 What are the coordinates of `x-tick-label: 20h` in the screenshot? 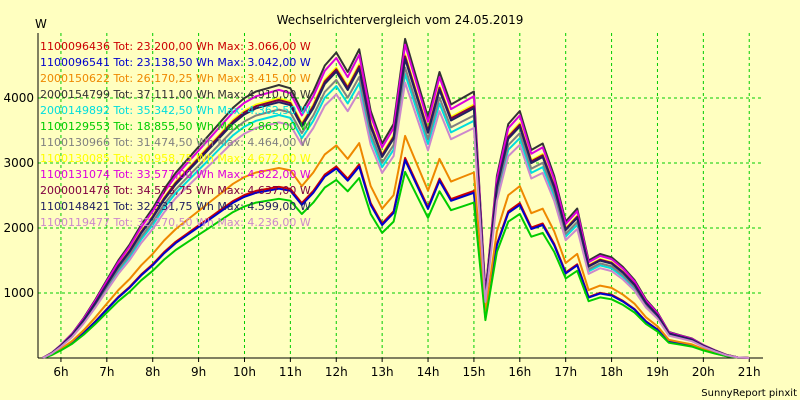 It's located at (703, 372).